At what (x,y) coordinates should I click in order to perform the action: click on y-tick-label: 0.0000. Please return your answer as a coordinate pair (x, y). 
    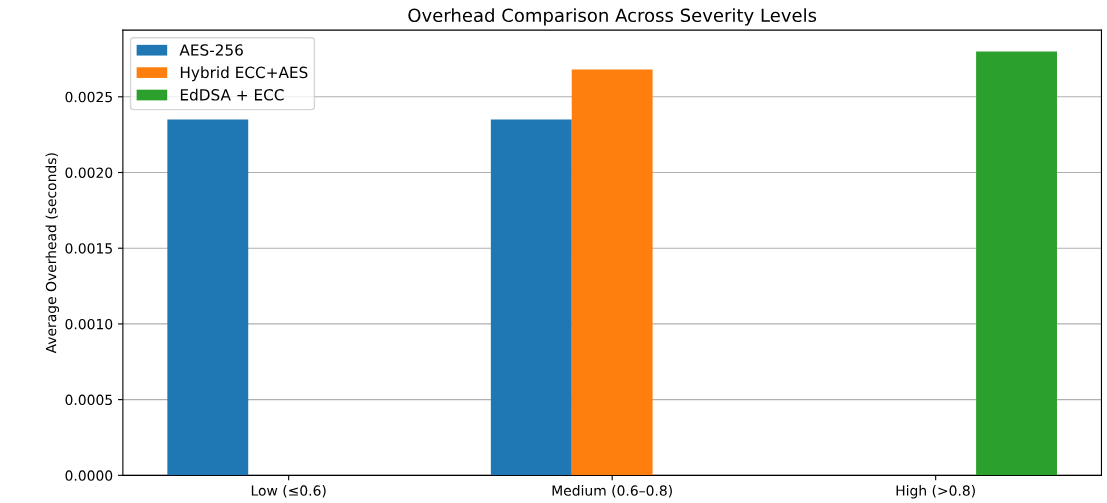
    Looking at the image, I should click on (89, 475).